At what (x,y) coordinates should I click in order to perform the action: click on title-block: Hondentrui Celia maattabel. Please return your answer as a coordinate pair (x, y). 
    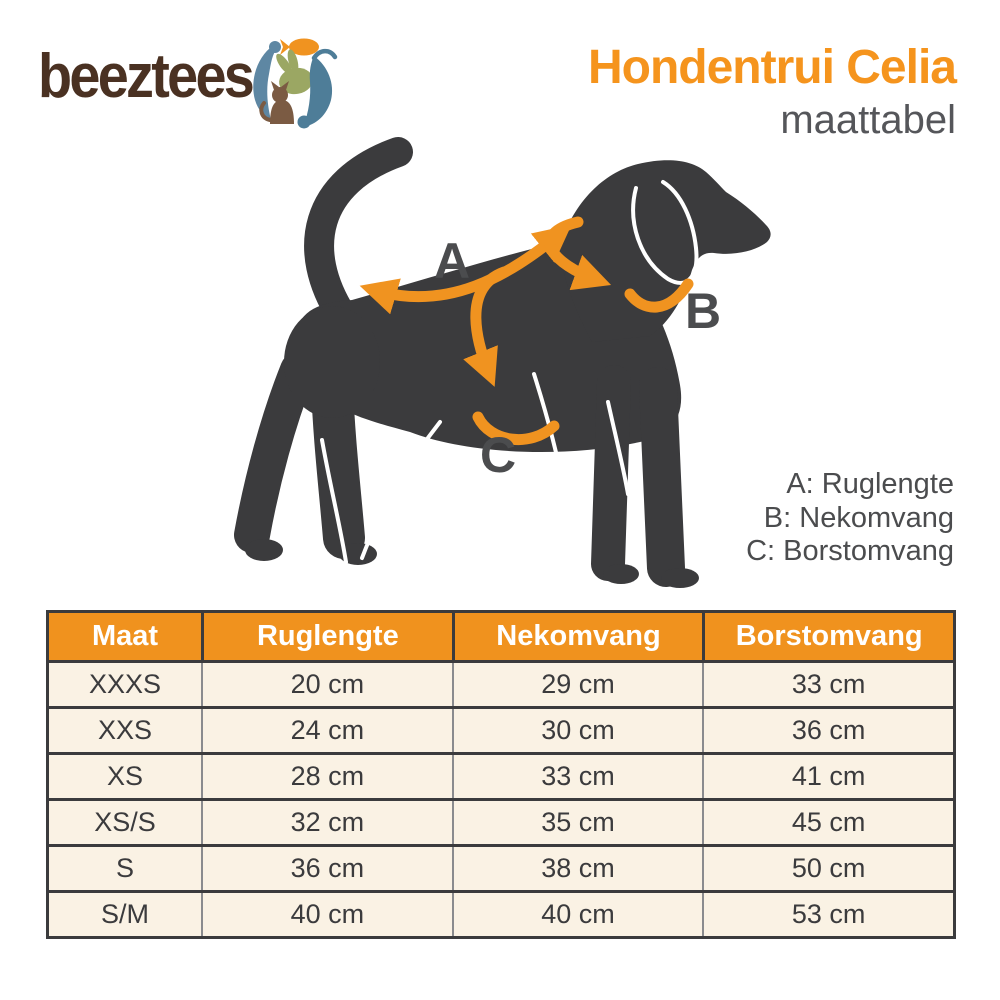
    Looking at the image, I should click on (772, 91).